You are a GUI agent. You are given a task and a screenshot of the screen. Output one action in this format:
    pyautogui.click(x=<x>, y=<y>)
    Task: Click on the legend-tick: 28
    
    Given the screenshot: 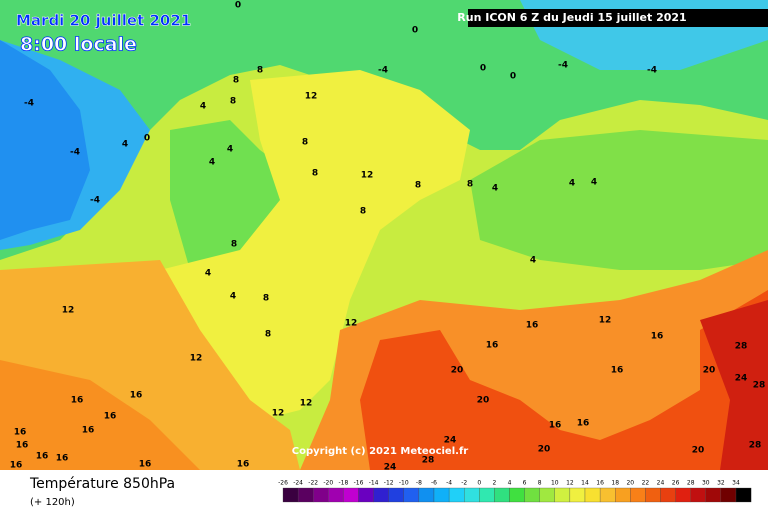 What is the action you would take?
    pyautogui.click(x=691, y=483)
    